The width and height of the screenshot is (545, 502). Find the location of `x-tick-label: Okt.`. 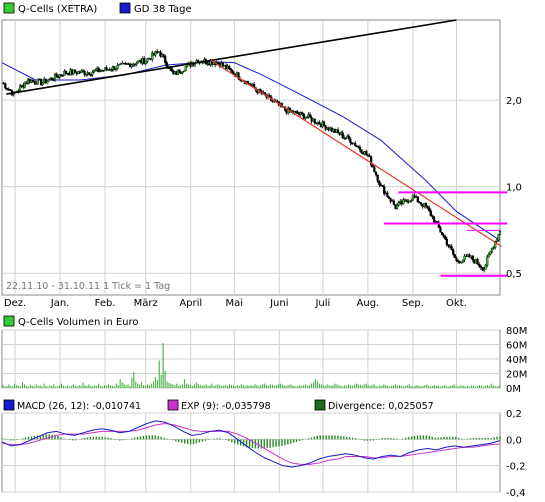

x-tick-label: Okt. is located at coordinates (456, 303).